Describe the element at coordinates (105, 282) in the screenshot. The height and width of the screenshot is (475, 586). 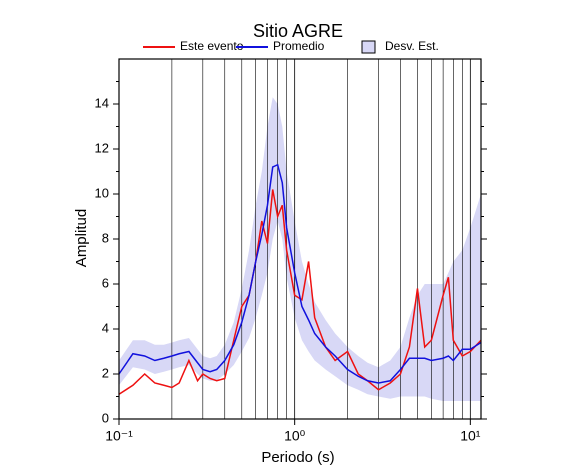
I see `y-tick-label: 6` at that location.